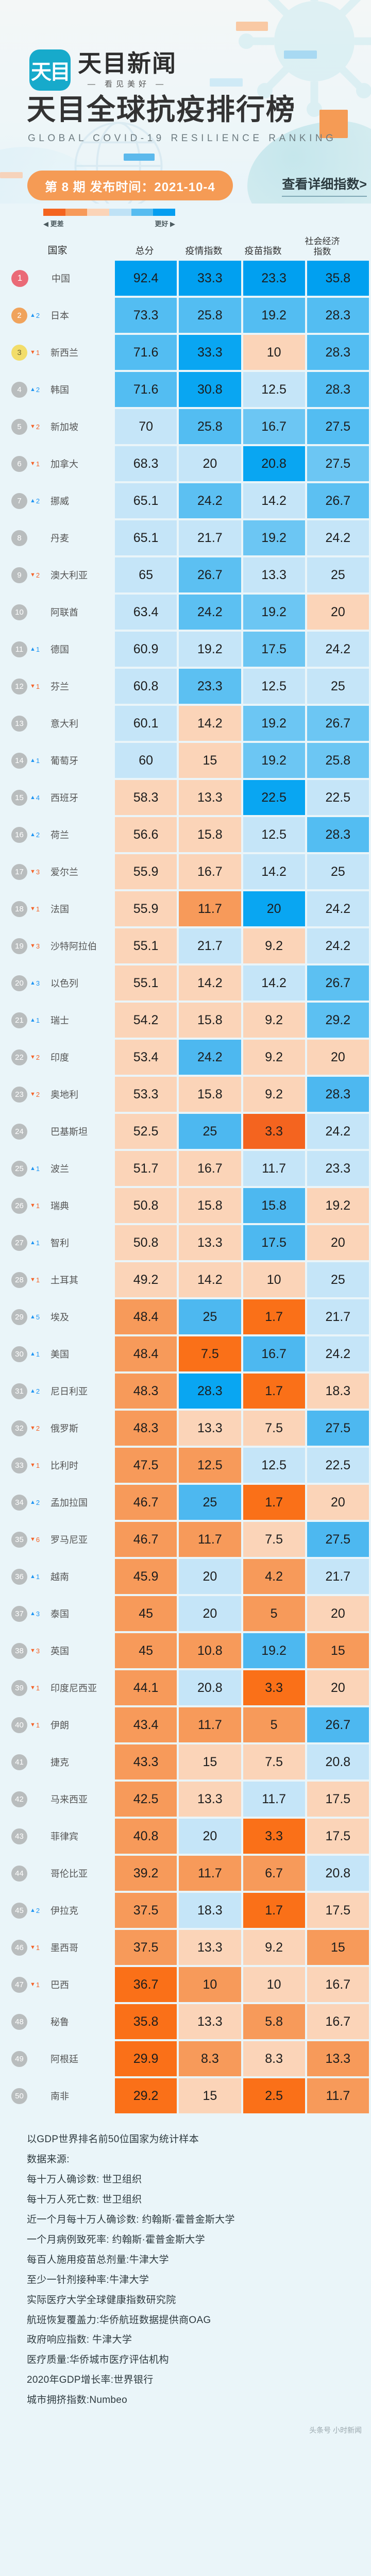  Describe the element at coordinates (19, 463) in the screenshot. I see `rank-badge: 6` at that location.